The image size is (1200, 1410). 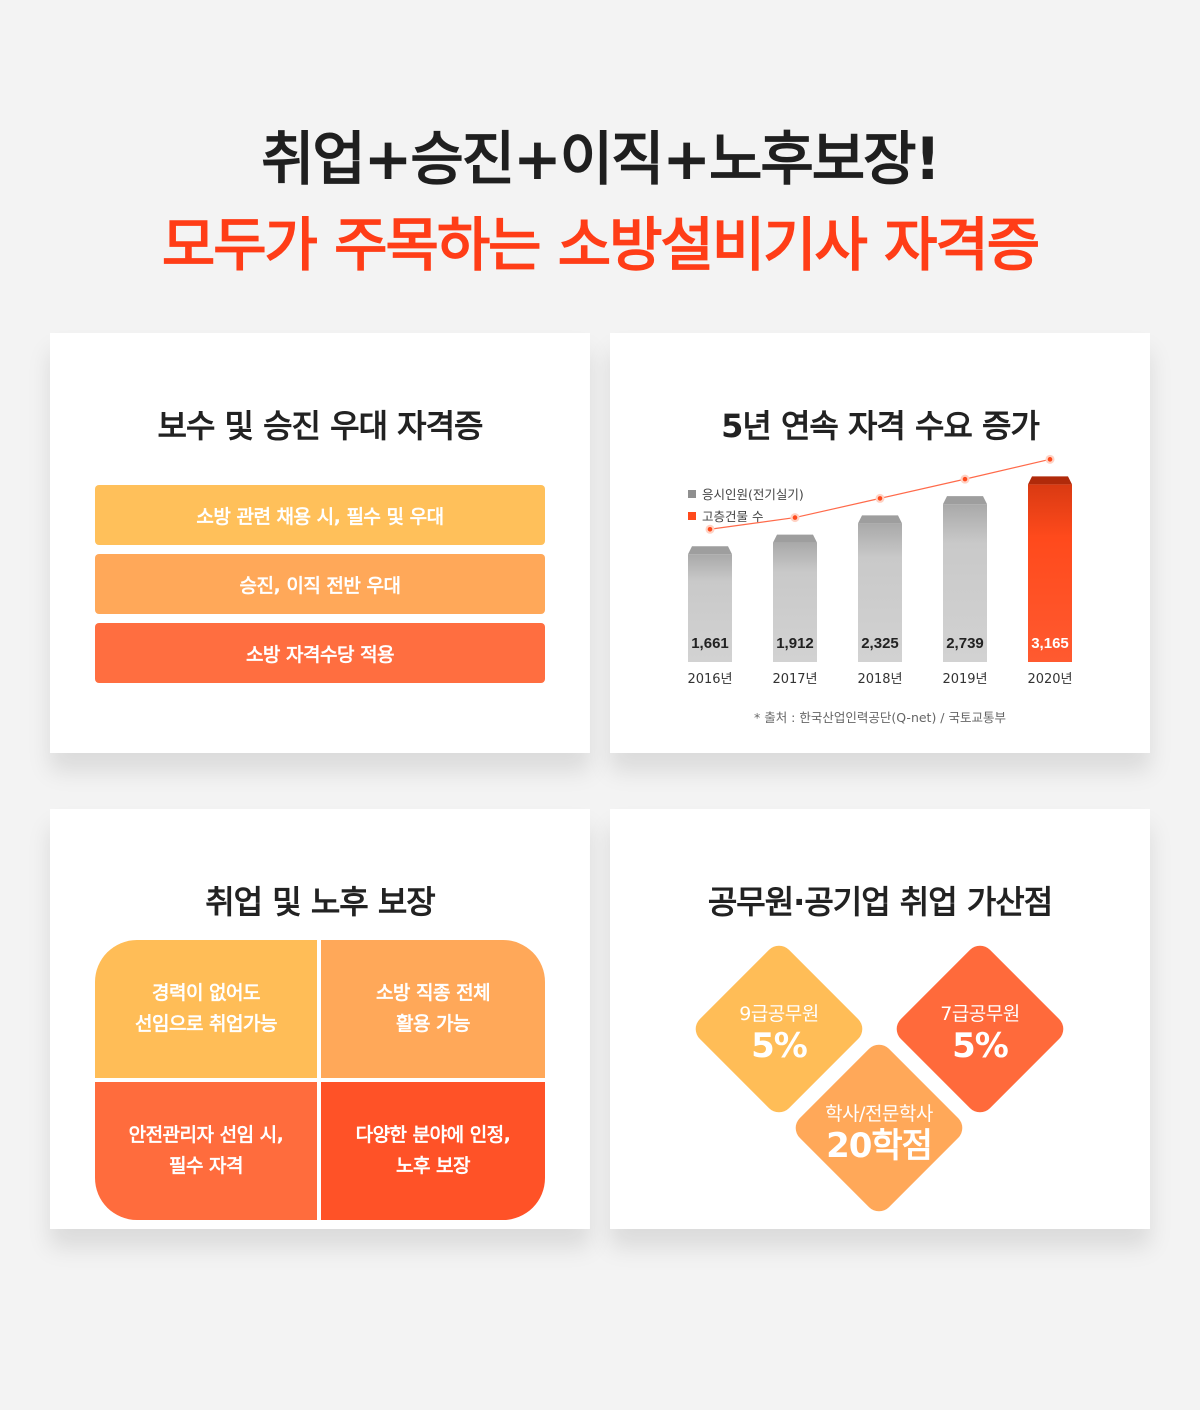 I want to click on grid-cell-4: 다양한 분야에 인정, 노후 보장, so click(x=433, y=1151).